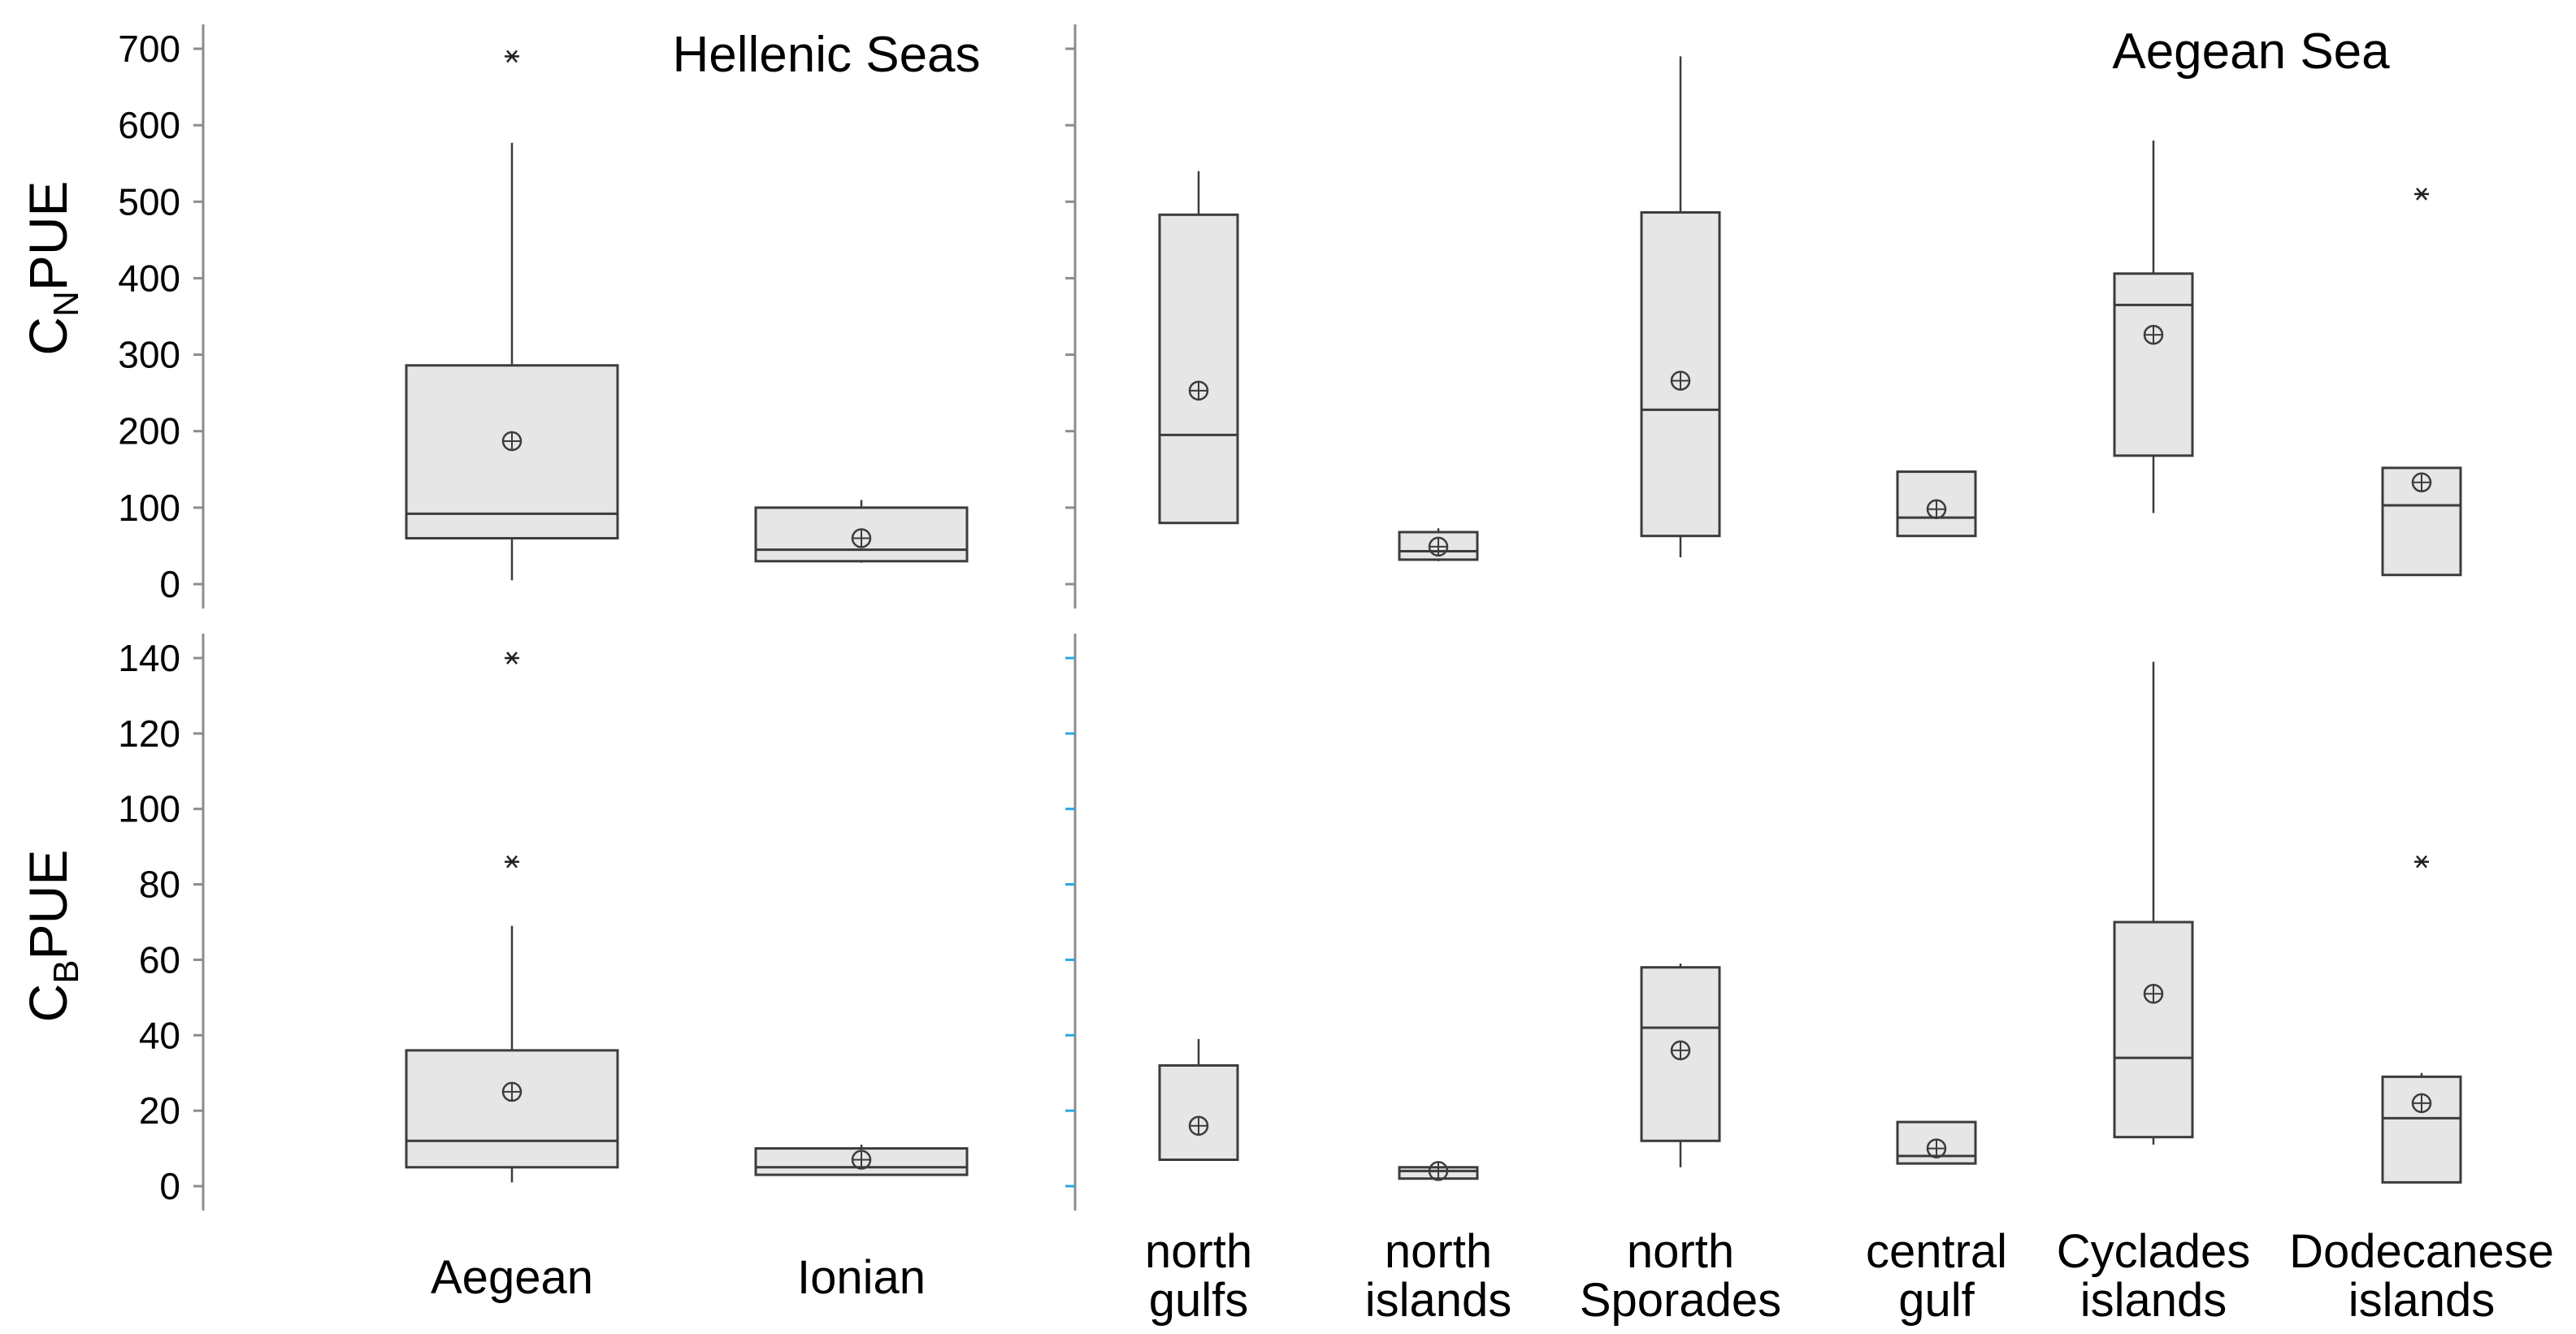 The height and width of the screenshot is (1334, 2576). Describe the element at coordinates (159, 1035) in the screenshot. I see `y-tick-label: 40` at that location.